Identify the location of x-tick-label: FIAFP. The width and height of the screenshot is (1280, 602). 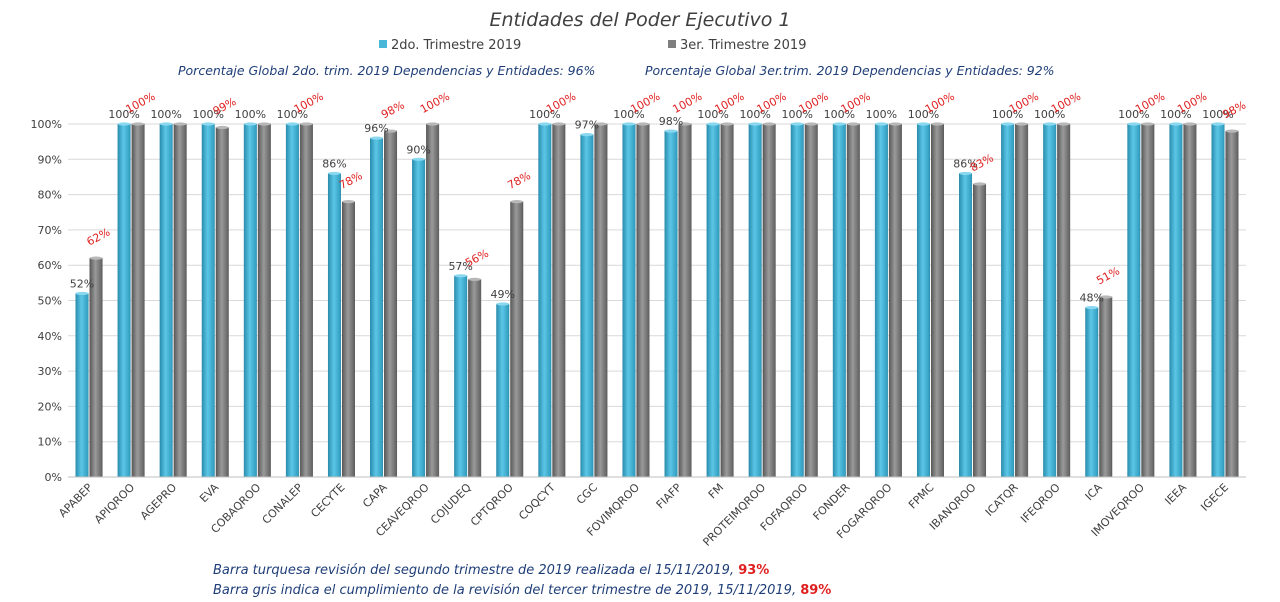
(669, 496).